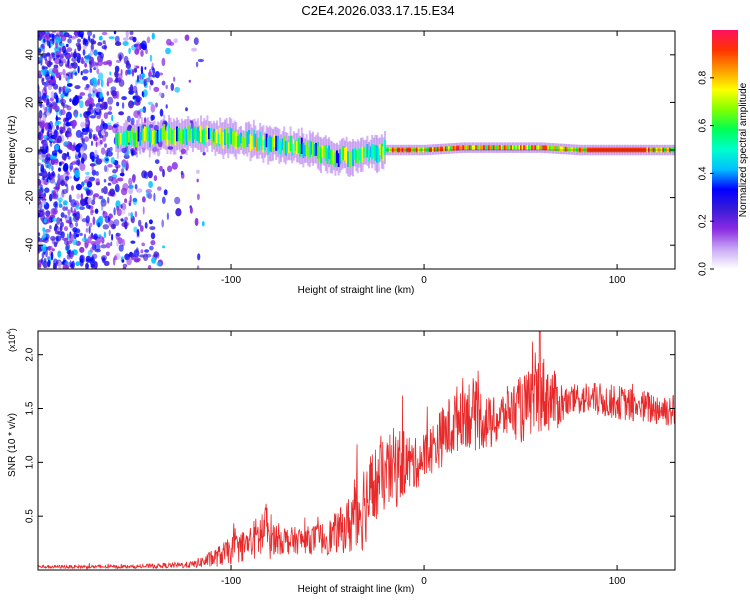 Image resolution: width=750 pixels, height=600 pixels. Describe the element at coordinates (703, 125) in the screenshot. I see `colorbar-tick-label: 0.6` at that location.